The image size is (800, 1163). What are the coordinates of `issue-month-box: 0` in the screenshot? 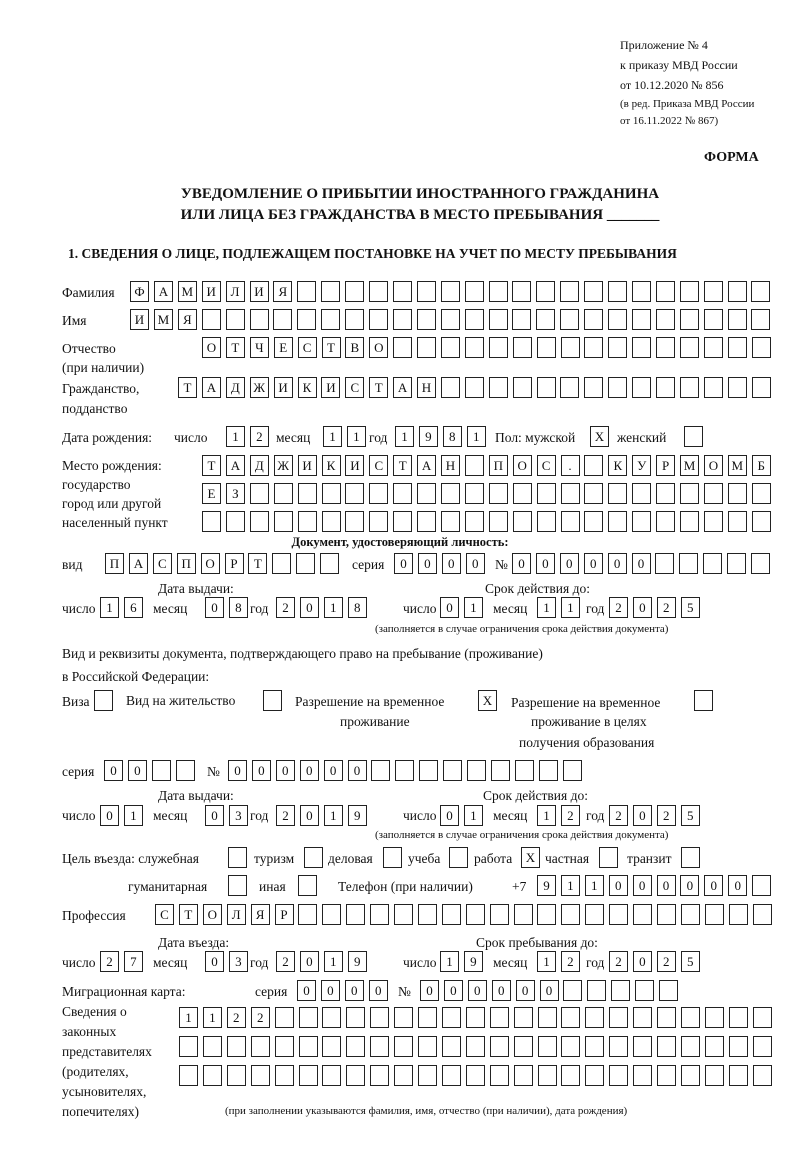 It's located at (214, 815).